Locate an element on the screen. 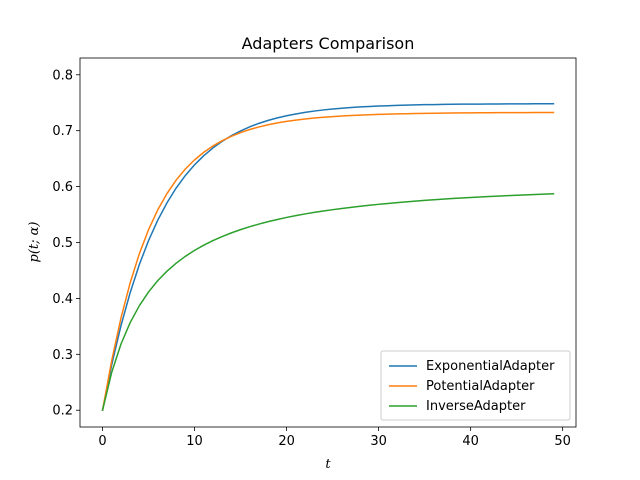 The width and height of the screenshot is (640, 480). legend-box is located at coordinates (475, 385).